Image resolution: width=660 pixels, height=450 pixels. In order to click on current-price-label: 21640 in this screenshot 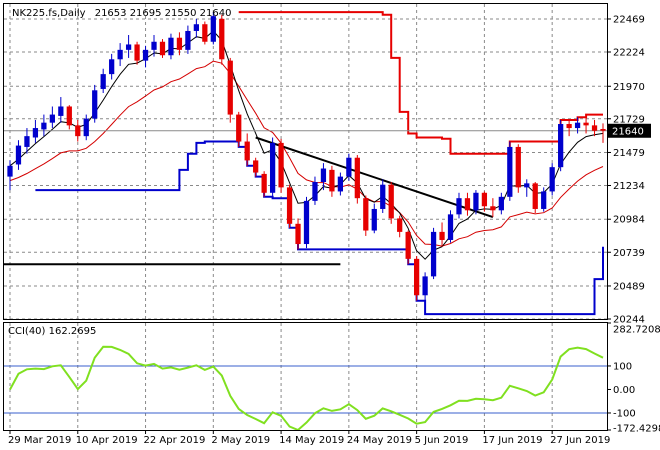, I will do `click(628, 131)`.